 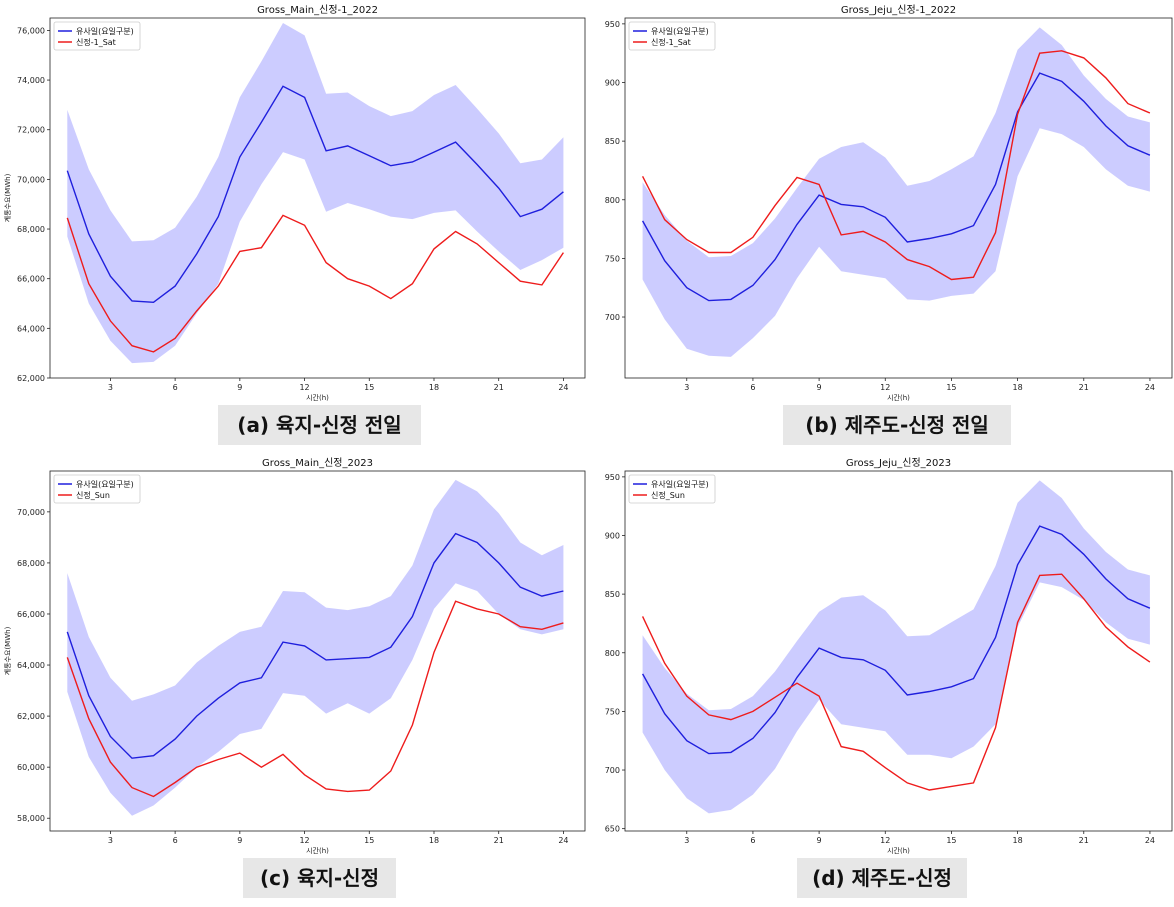 What do you see at coordinates (31, 716) in the screenshot?
I see `y-tick-label: 62,000` at bounding box center [31, 716].